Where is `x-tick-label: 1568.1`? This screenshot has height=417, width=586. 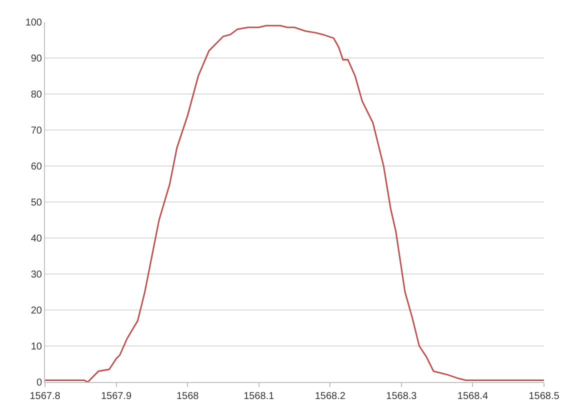 x-tick-label: 1568.1 is located at coordinates (259, 396).